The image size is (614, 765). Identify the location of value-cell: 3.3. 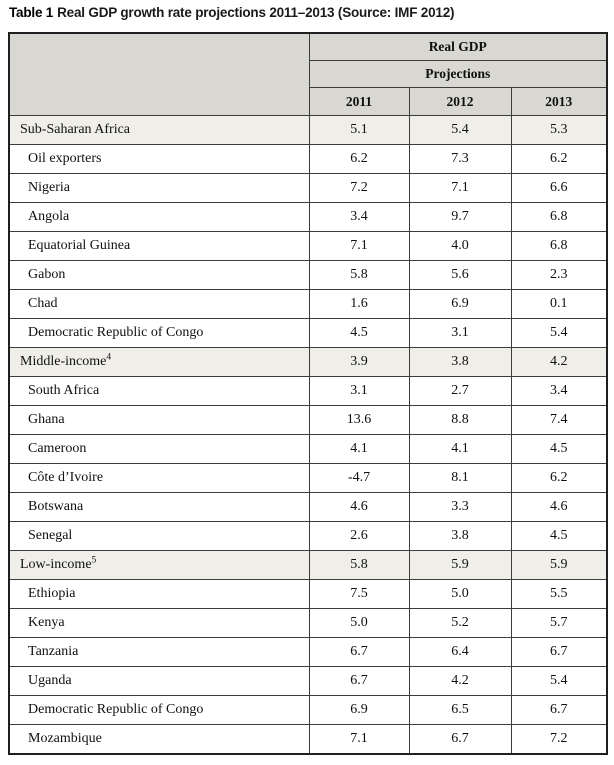
(460, 507).